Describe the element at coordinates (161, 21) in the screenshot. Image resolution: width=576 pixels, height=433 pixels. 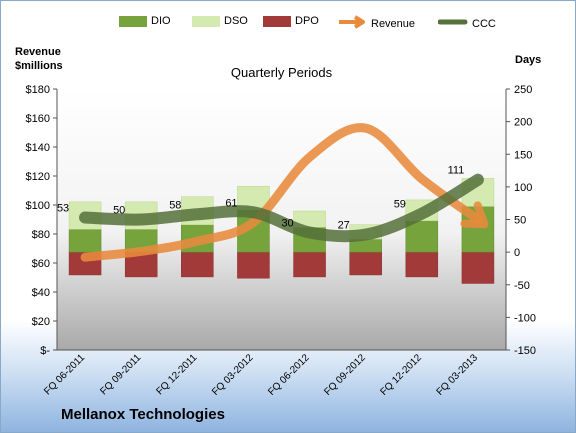
I see `legend-label: DIO` at that location.